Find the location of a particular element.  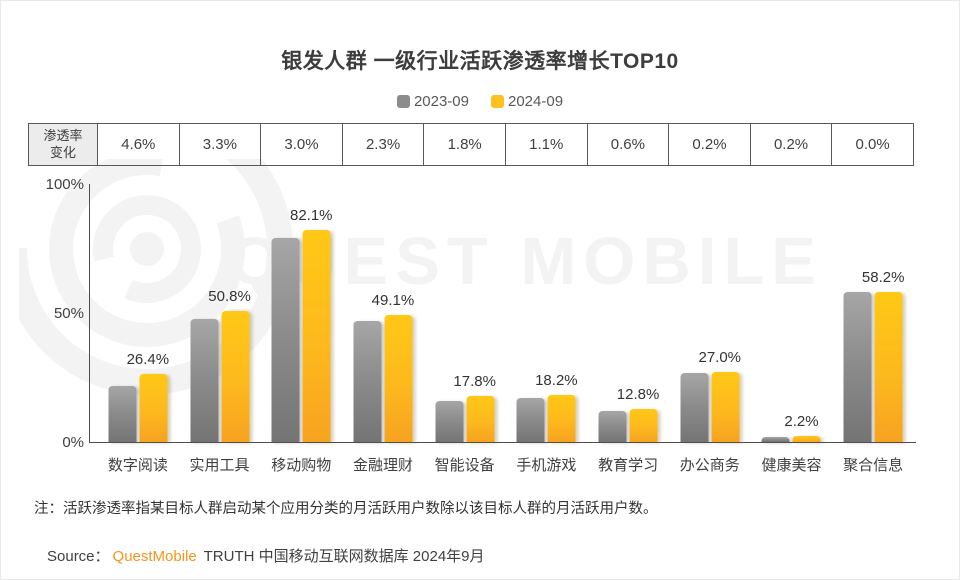

change-cell: 1.1% is located at coordinates (547, 144).